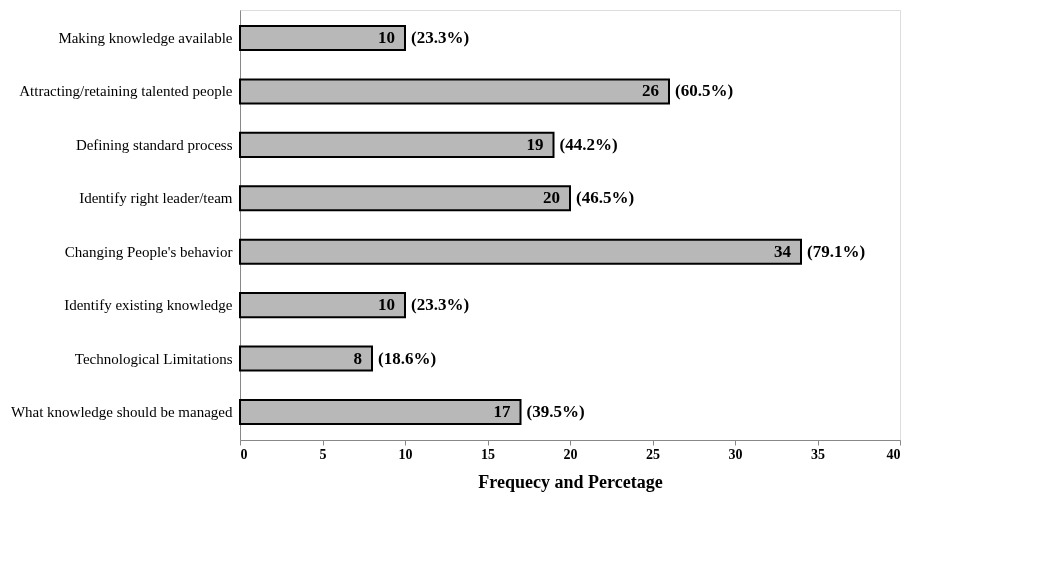 Image resolution: width=1046 pixels, height=564 pixels. What do you see at coordinates (488, 454) in the screenshot?
I see `x-tick-label: 15` at bounding box center [488, 454].